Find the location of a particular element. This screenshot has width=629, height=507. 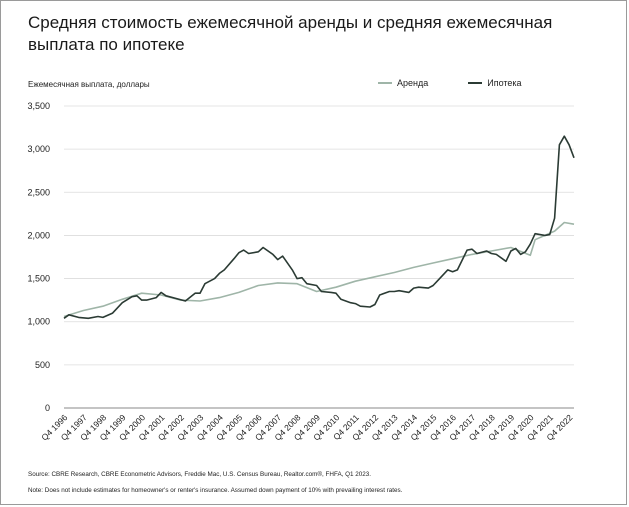

legend-swatch-rent is located at coordinates (385, 83).